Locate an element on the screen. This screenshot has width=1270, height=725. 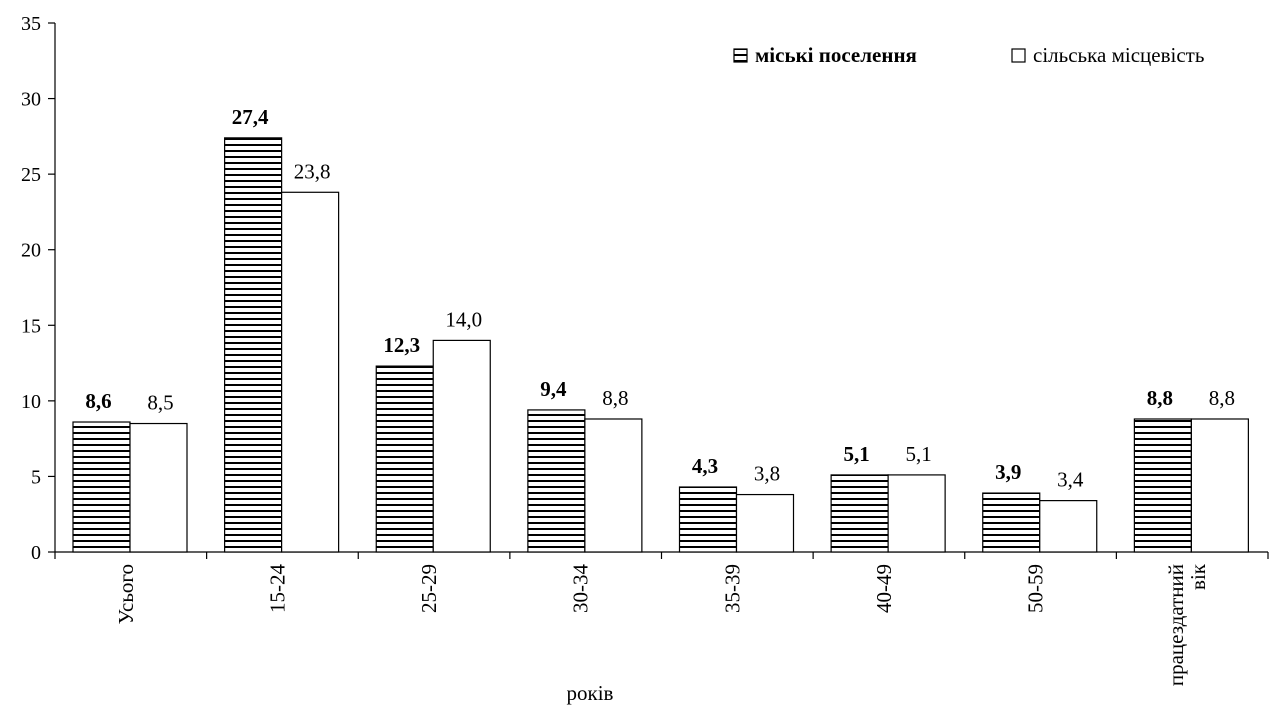
y-tick-label: 10 is located at coordinates (31, 402).